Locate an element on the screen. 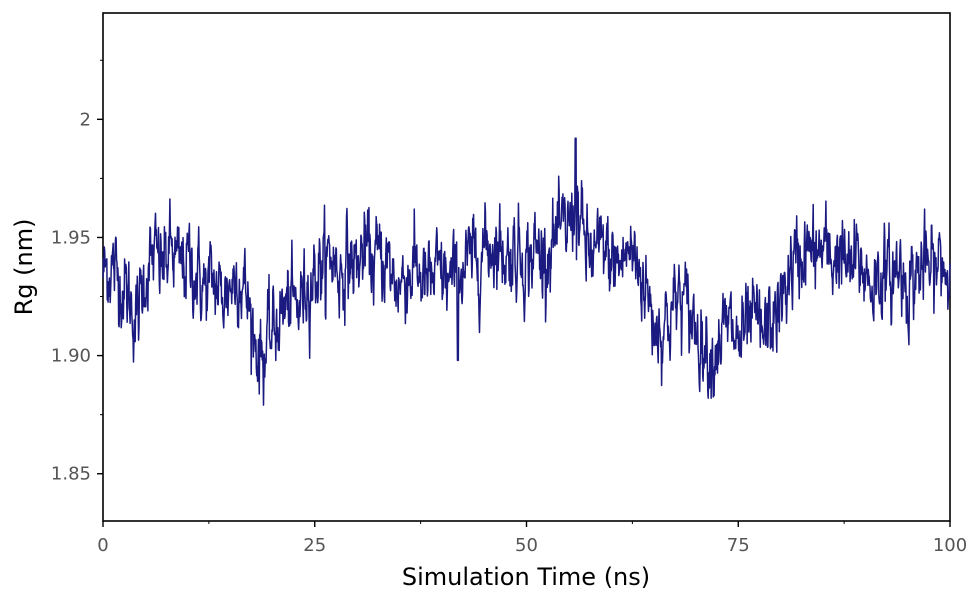 The image size is (980, 596). x-tick-label: 25 is located at coordinates (314, 545).